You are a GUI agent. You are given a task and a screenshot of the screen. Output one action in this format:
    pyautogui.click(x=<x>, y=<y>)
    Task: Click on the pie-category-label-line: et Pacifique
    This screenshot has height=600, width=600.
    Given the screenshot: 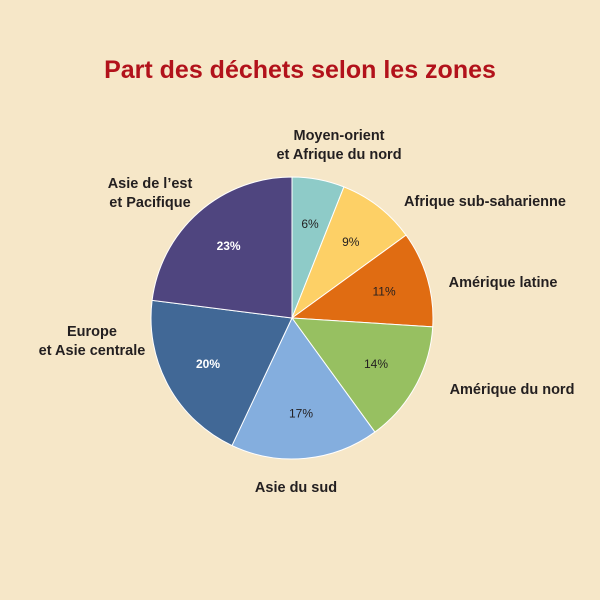 What is the action you would take?
    pyautogui.click(x=149, y=203)
    